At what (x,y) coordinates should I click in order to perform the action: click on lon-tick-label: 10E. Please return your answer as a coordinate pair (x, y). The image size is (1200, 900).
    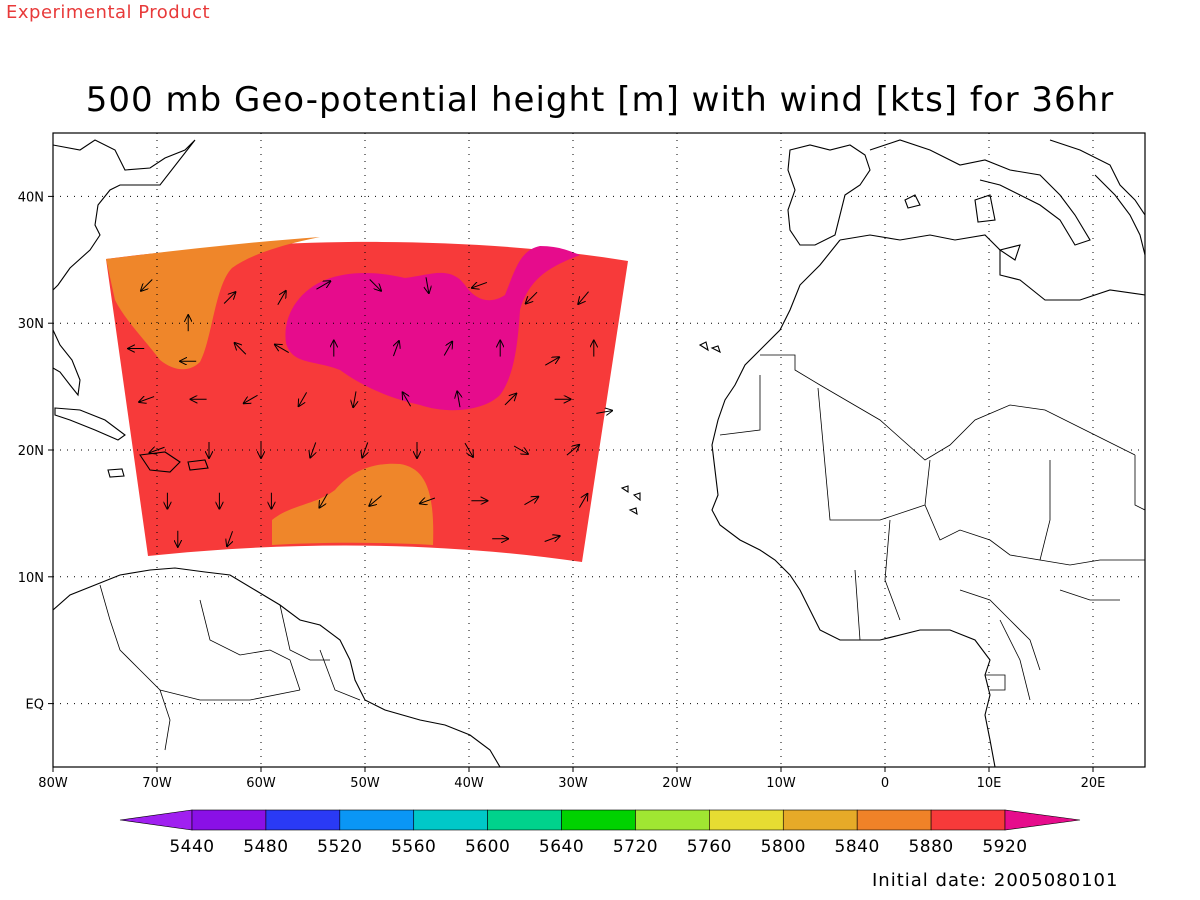
    Looking at the image, I should click on (989, 783).